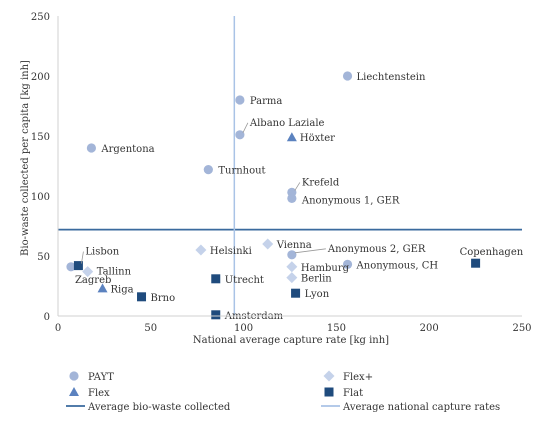 This screenshot has width=550, height=427. Describe the element at coordinates (397, 265) in the screenshot. I see `point-label: Anonymous, CH` at that location.